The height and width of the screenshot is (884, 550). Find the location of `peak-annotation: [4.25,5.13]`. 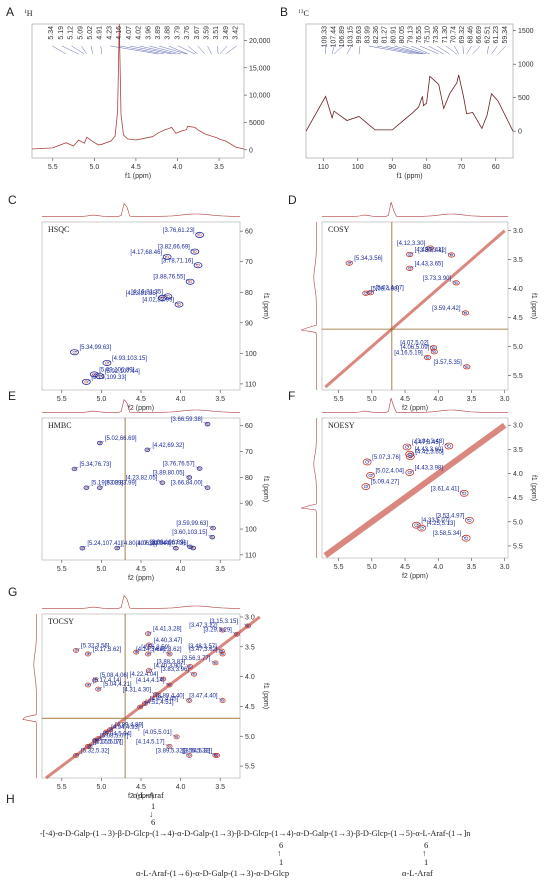

peak-annotation: [4.25,5.13] is located at coordinates (441, 524).